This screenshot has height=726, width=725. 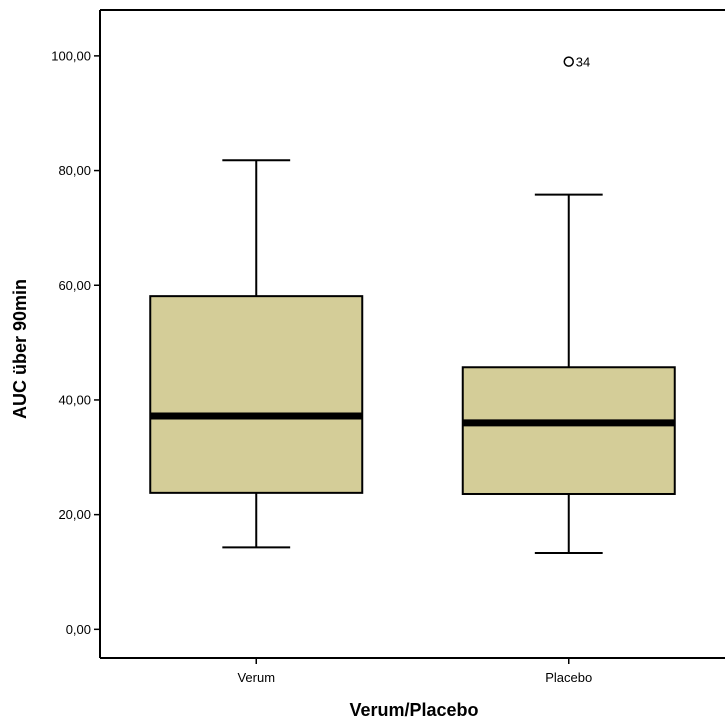 I want to click on y-axis-title: AUC über 90min, so click(x=20, y=349).